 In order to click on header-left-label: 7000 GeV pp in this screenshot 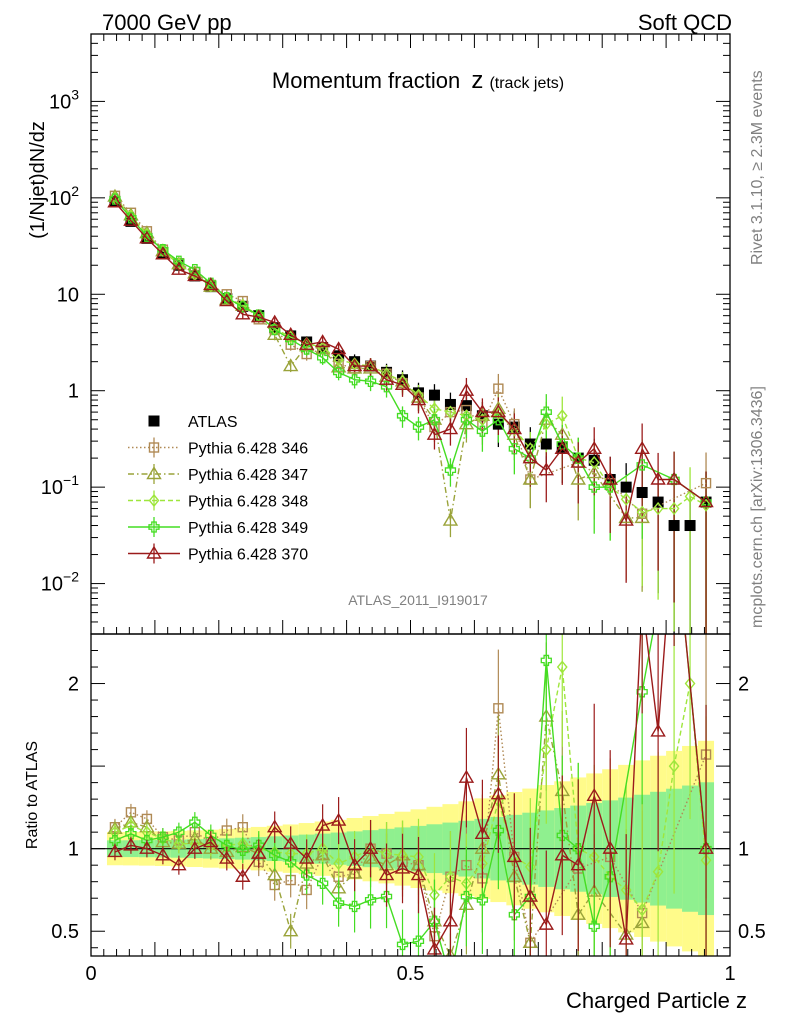, I will do `click(167, 22)`.